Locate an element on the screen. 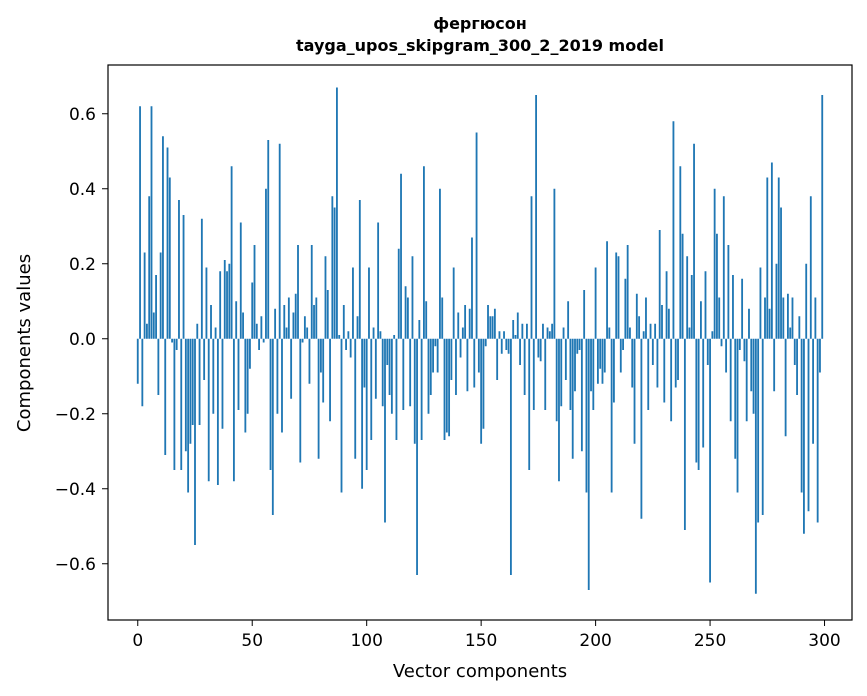 The width and height of the screenshot is (867, 696). x-tick-label: 250 is located at coordinates (710, 641).